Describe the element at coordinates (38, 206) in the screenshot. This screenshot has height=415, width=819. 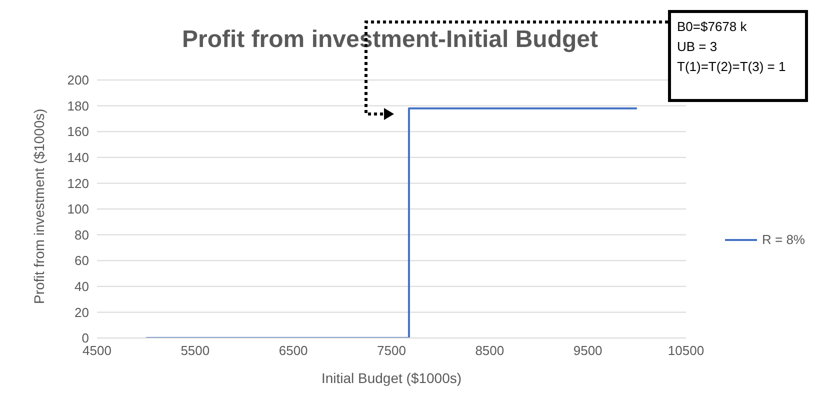
I see `y-axis-title: Profit from investment ($1000s)` at that location.